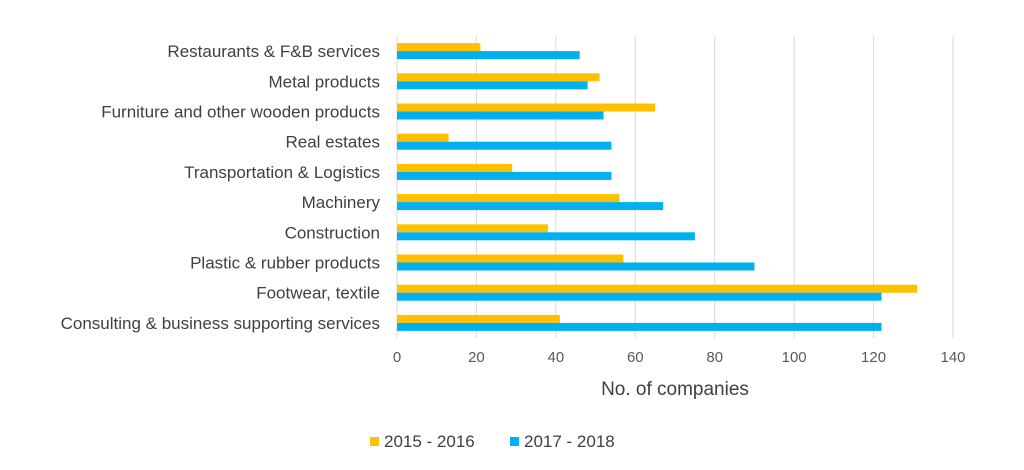 Image resolution: width=1024 pixels, height=470 pixels. Describe the element at coordinates (476, 357) in the screenshot. I see `x-tick-label: 20` at that location.